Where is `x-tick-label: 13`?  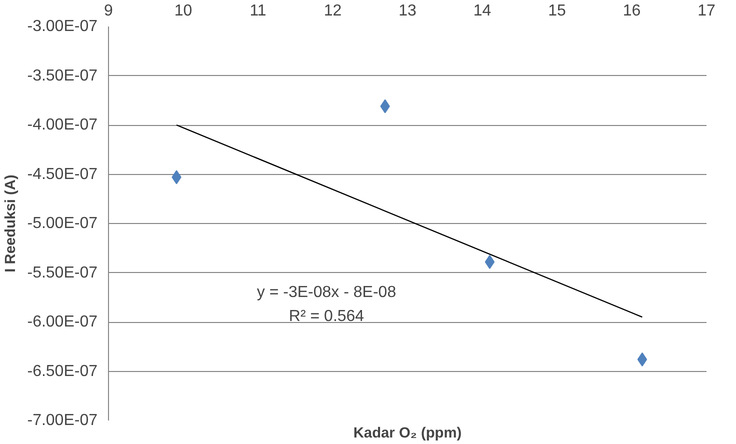 x-tick-label: 13 is located at coordinates (407, 11).